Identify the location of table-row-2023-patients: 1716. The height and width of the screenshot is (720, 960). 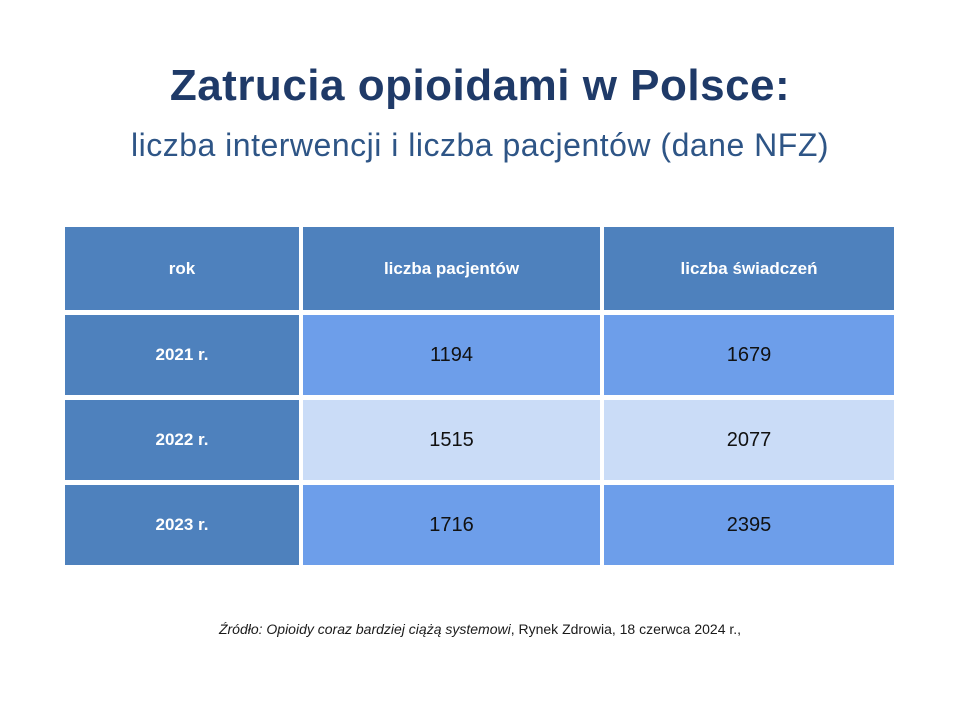
(451, 525).